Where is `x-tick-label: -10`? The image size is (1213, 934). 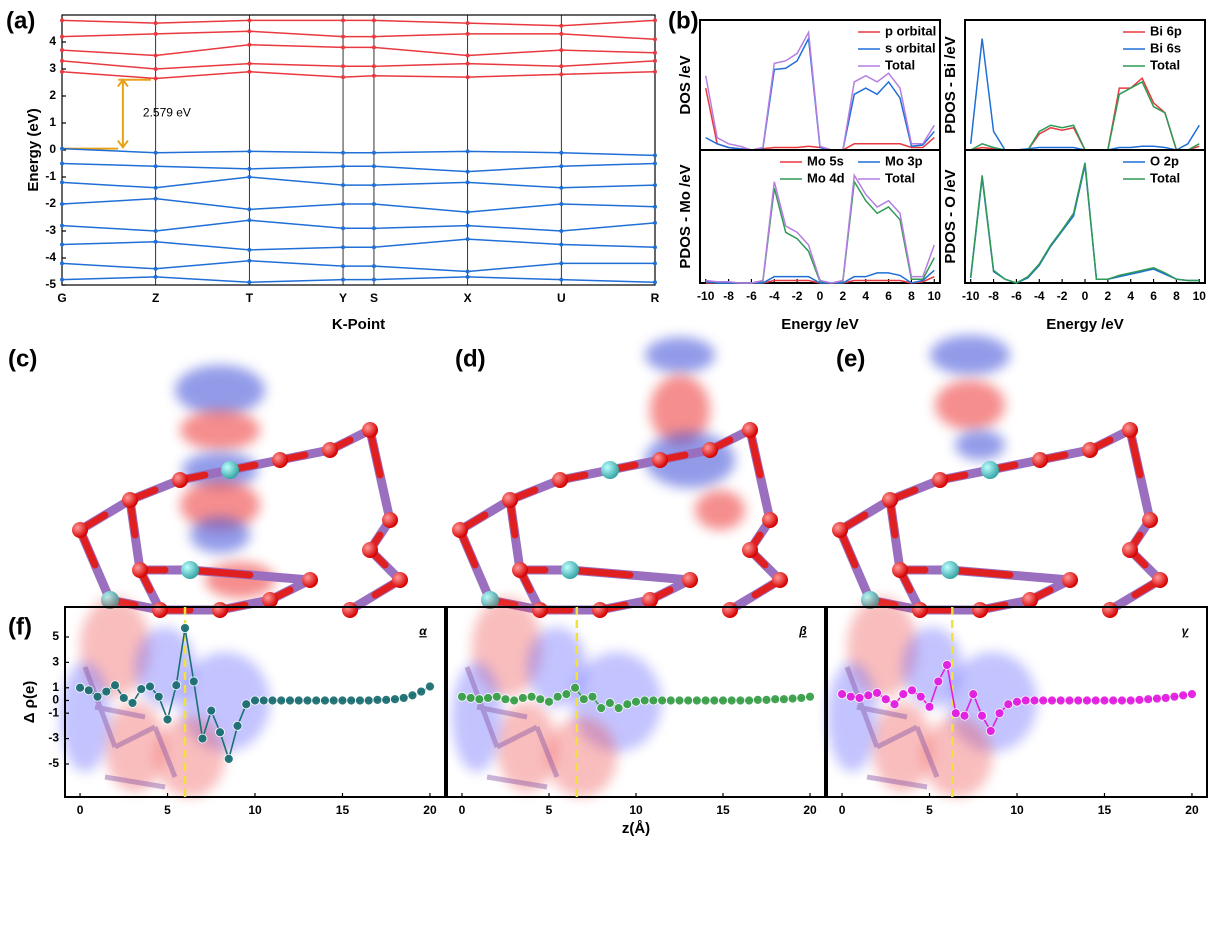
x-tick-label: -10 is located at coordinates (706, 296).